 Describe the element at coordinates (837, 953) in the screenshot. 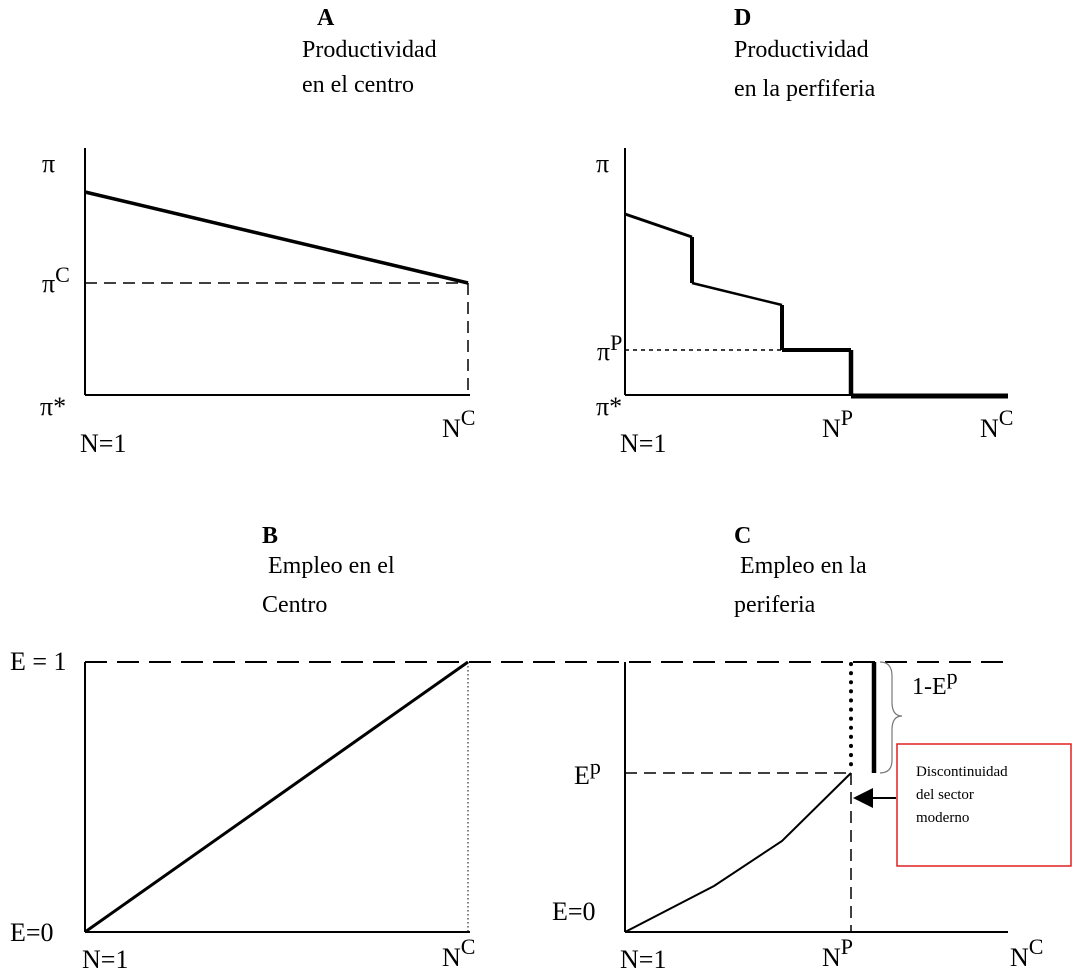

I see `panel-c-np-label: NP` at that location.